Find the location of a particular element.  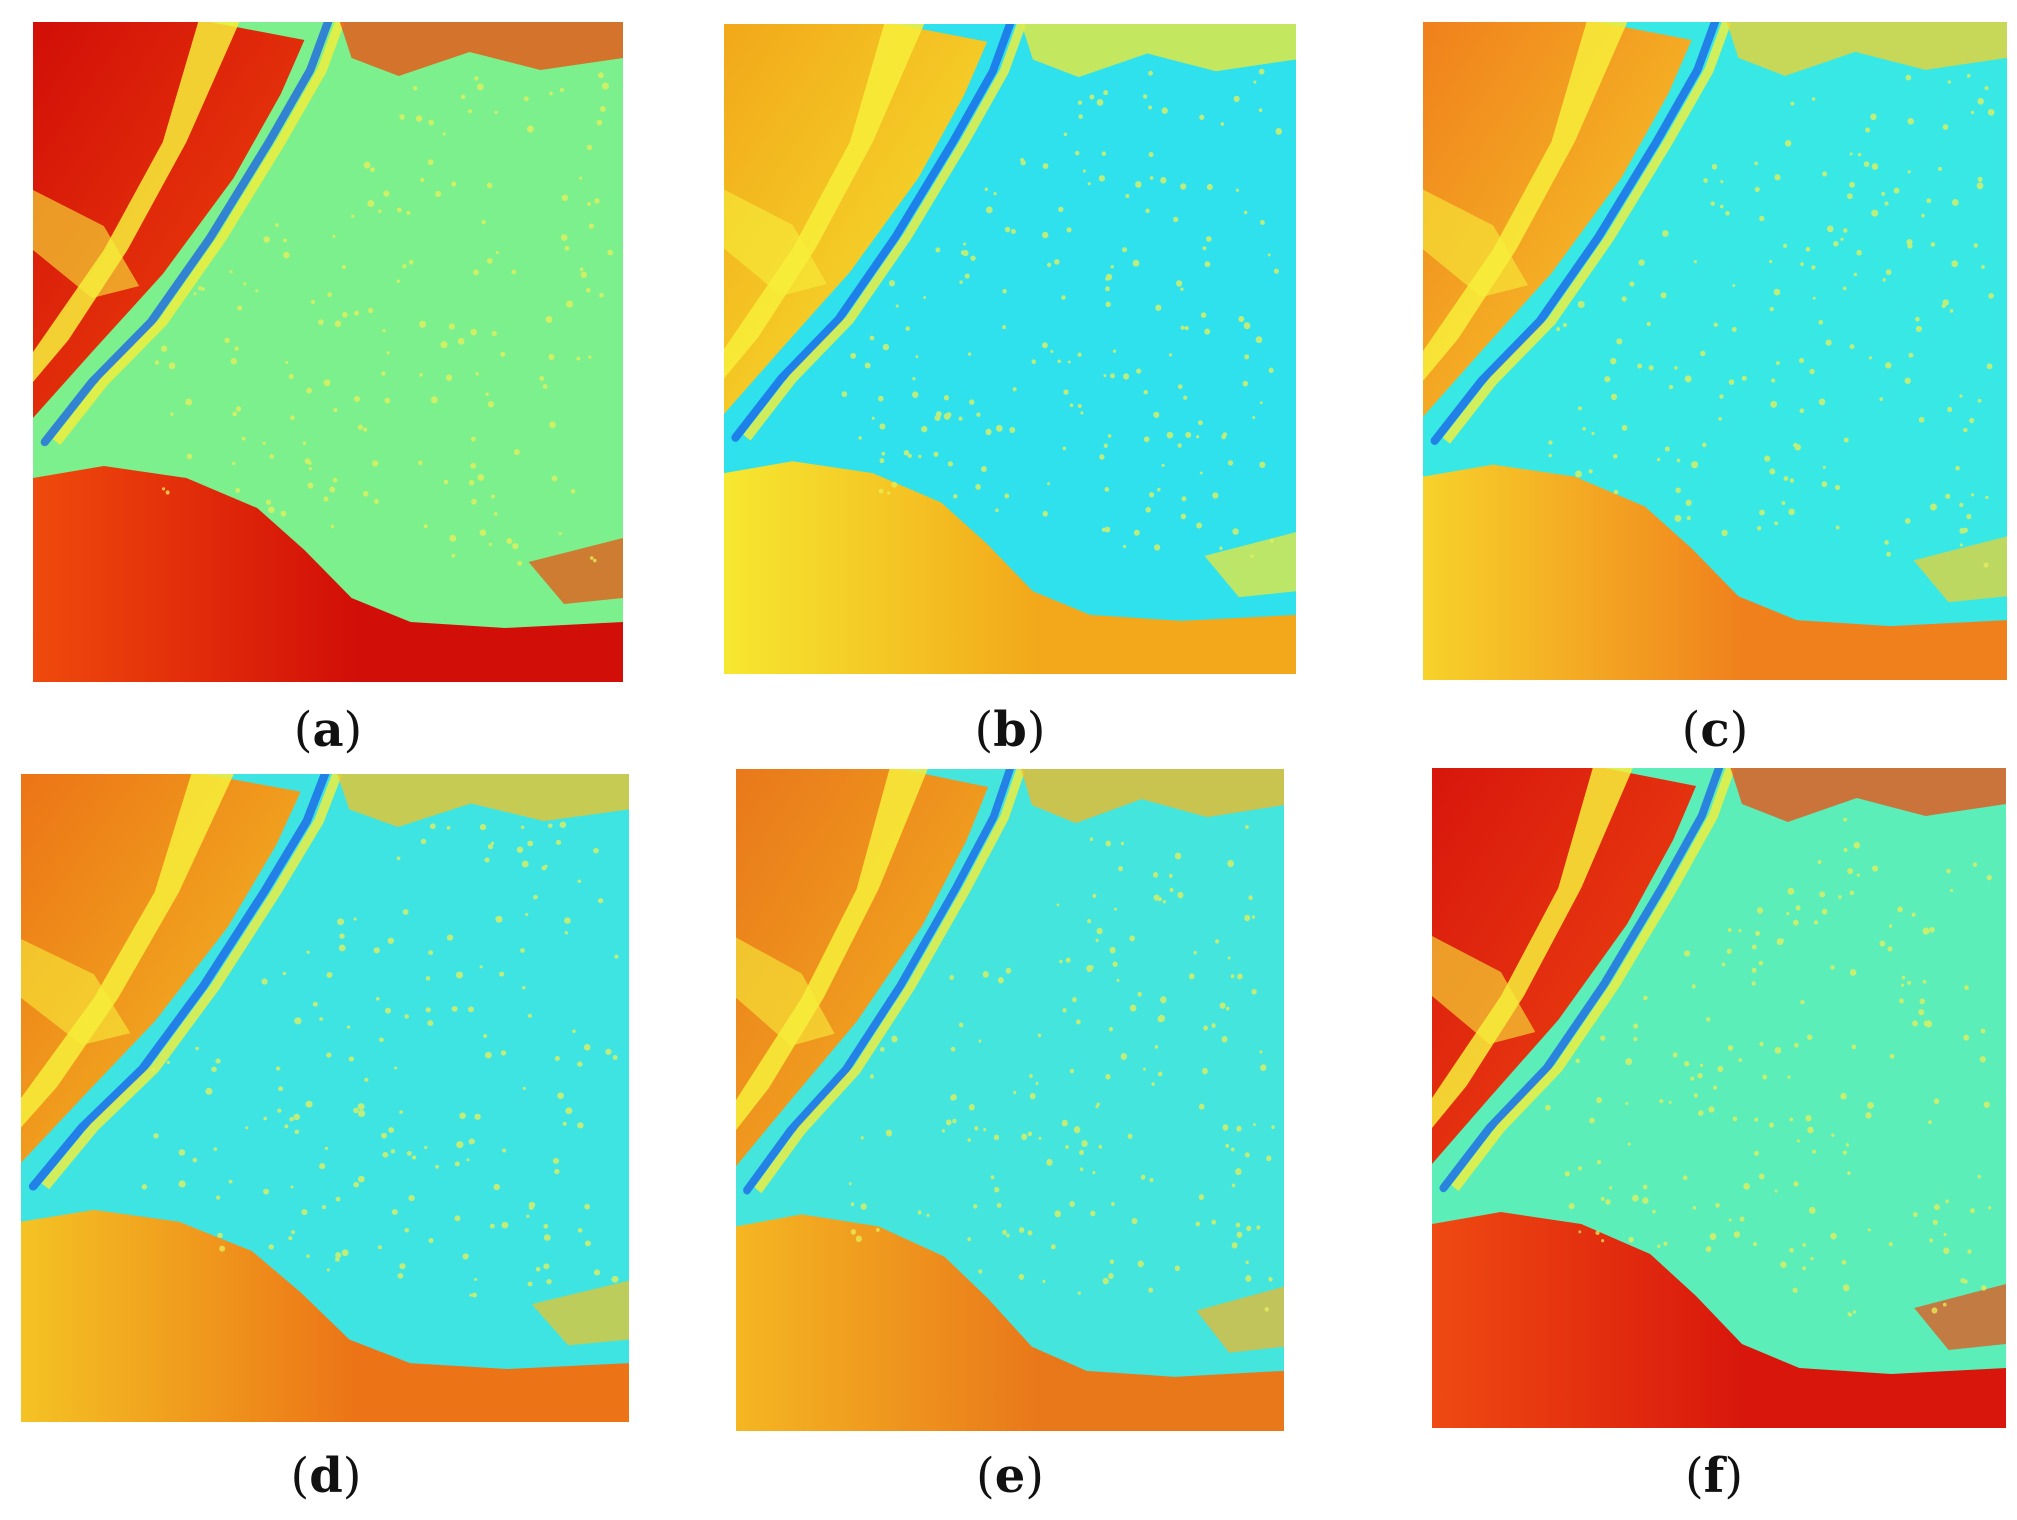

lower-terrain-fan-b is located at coordinates (1010, 567).